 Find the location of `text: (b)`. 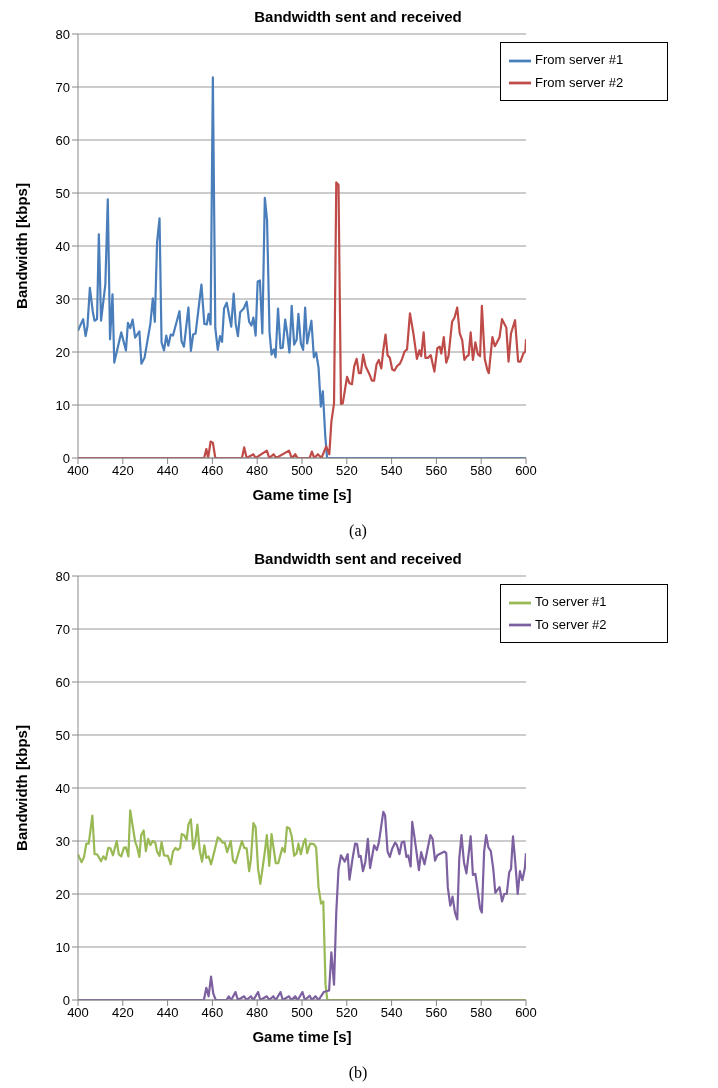

text: (b) is located at coordinates (358, 1073).